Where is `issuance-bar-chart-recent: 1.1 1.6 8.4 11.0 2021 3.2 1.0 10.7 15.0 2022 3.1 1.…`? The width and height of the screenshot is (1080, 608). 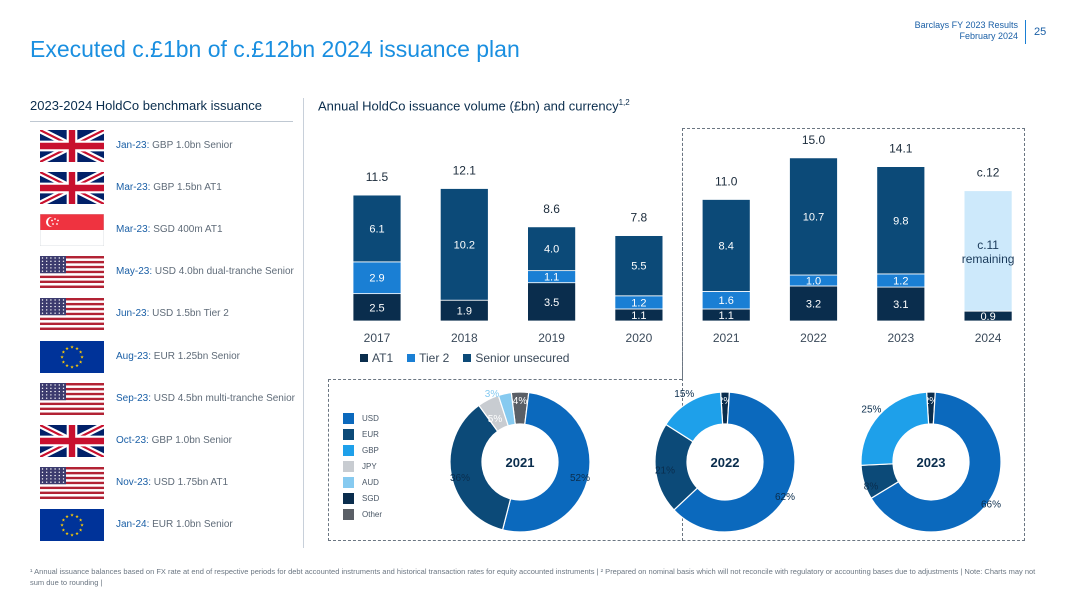 issuance-bar-chart-recent: 1.1 1.6 8.4 11.0 2021 3.2 1.0 10.7 15.0 2022 3.1 1.… is located at coordinates (857, 239).